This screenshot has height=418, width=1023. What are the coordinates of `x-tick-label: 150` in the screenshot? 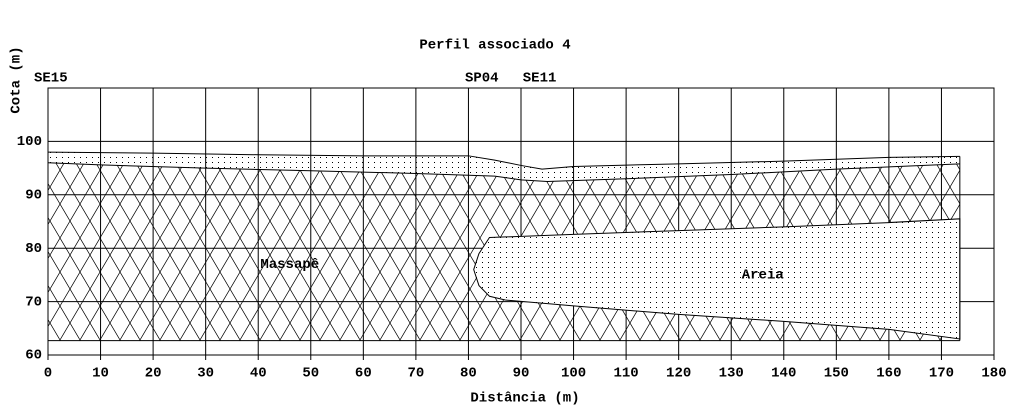 It's located at (836, 374).